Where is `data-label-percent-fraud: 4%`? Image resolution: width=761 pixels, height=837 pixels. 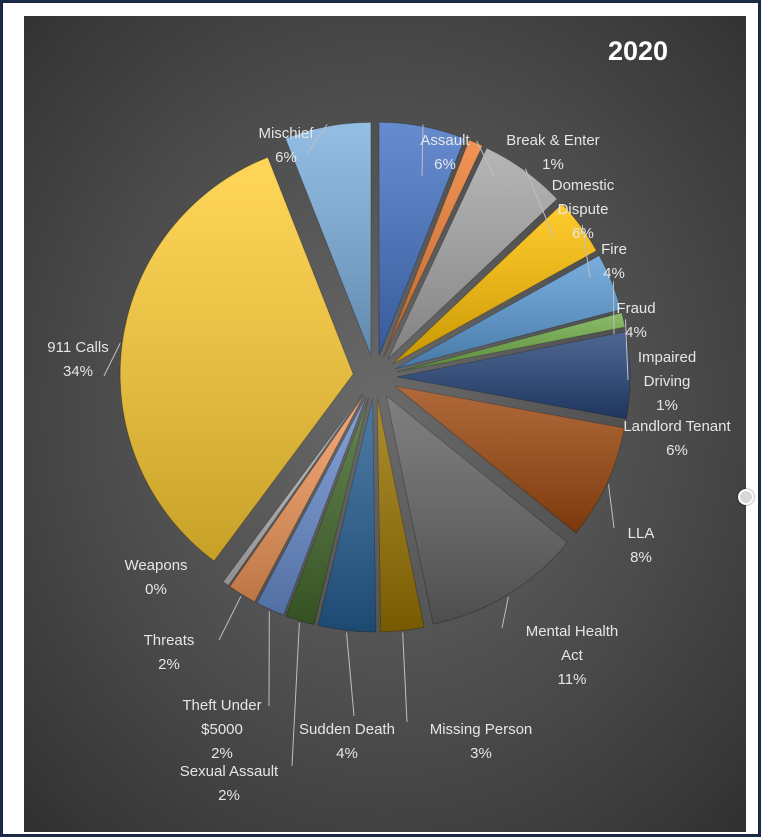 data-label-percent-fraud: 4% is located at coordinates (636, 332).